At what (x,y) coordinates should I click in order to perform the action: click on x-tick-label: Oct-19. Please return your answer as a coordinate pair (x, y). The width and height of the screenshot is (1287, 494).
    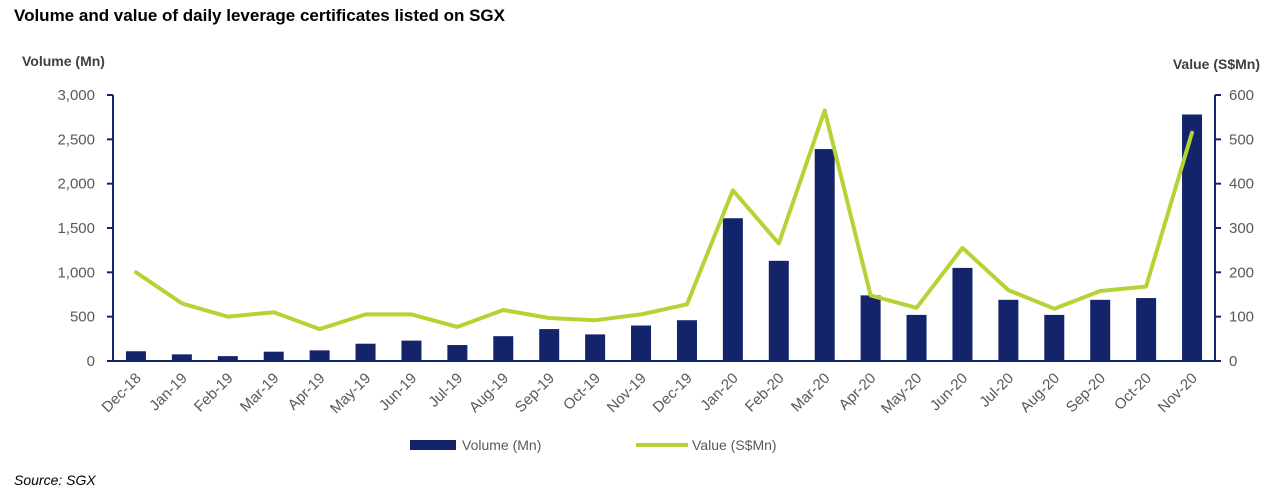
    Looking at the image, I should click on (582, 392).